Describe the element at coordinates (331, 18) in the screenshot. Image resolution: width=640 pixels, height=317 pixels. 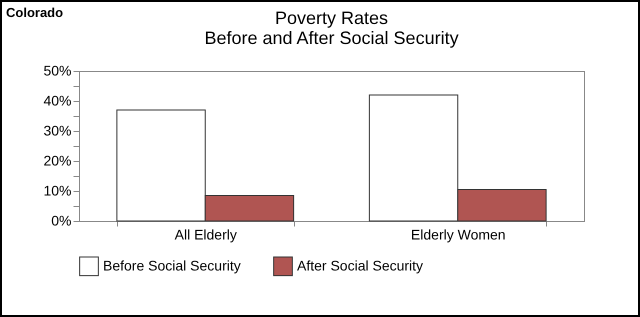
I see `text: Poverty Rates` at that location.